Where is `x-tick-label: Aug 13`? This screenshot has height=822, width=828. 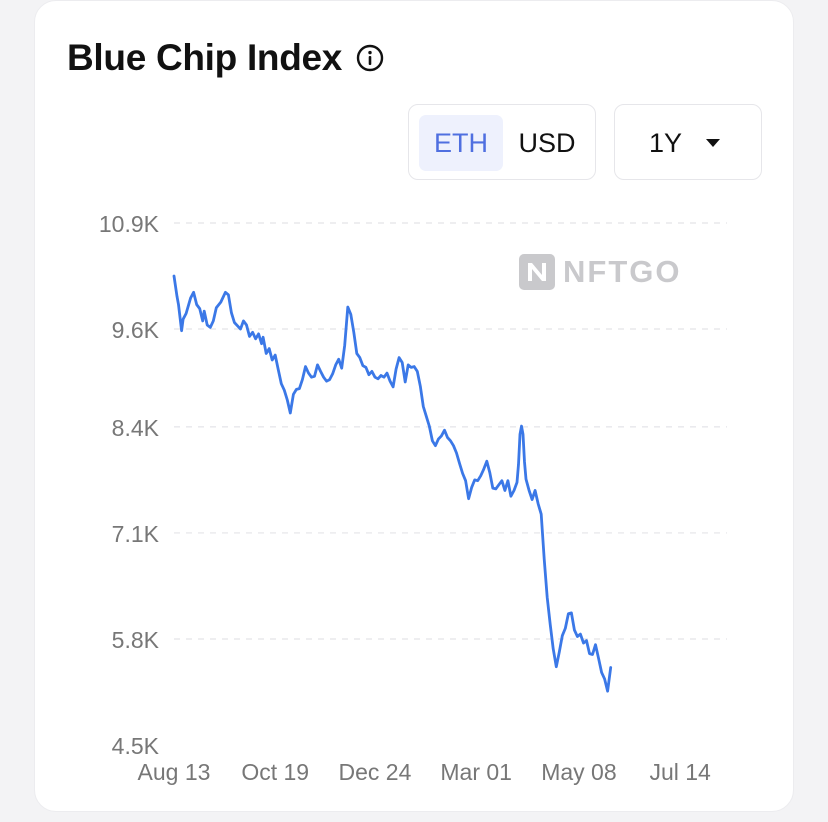
x-tick-label: Aug 13 is located at coordinates (174, 772).